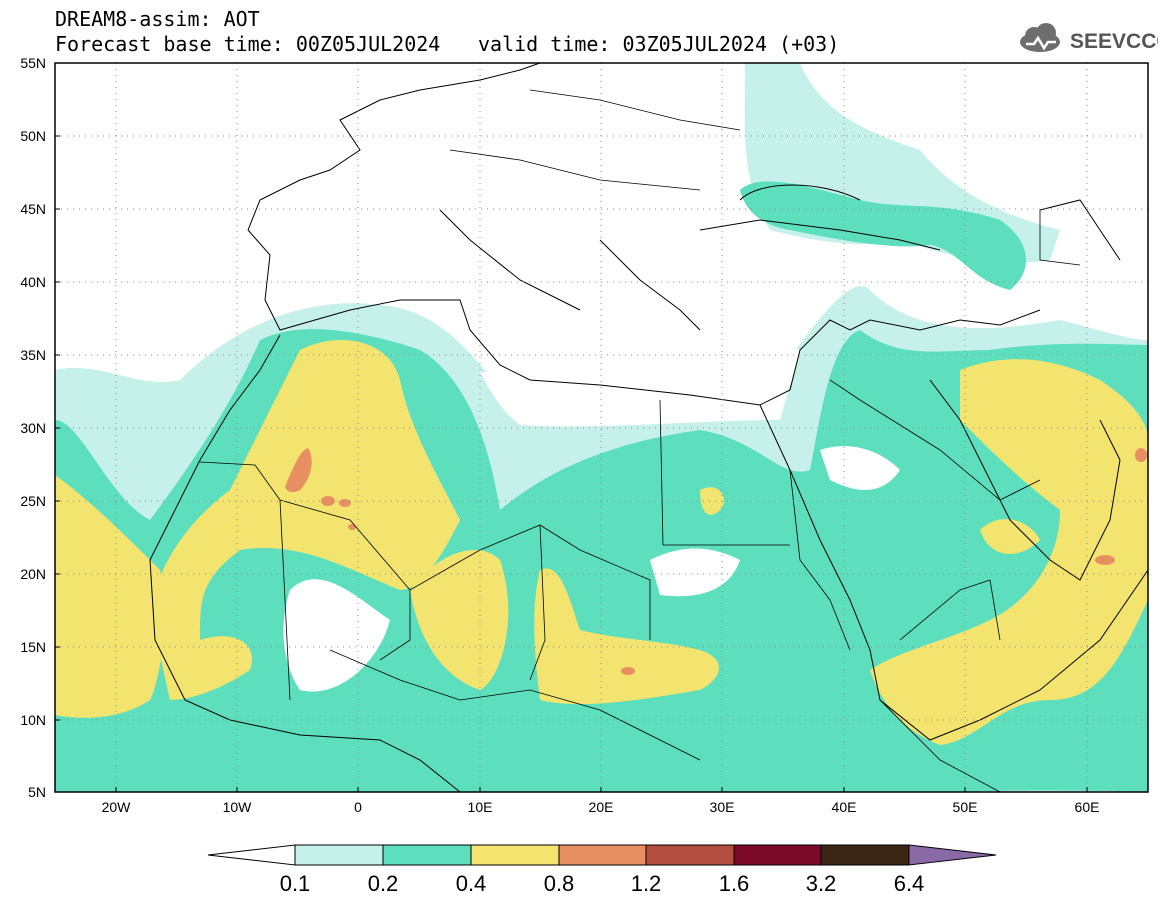  I want to click on lon-label: 20W, so click(117, 807).